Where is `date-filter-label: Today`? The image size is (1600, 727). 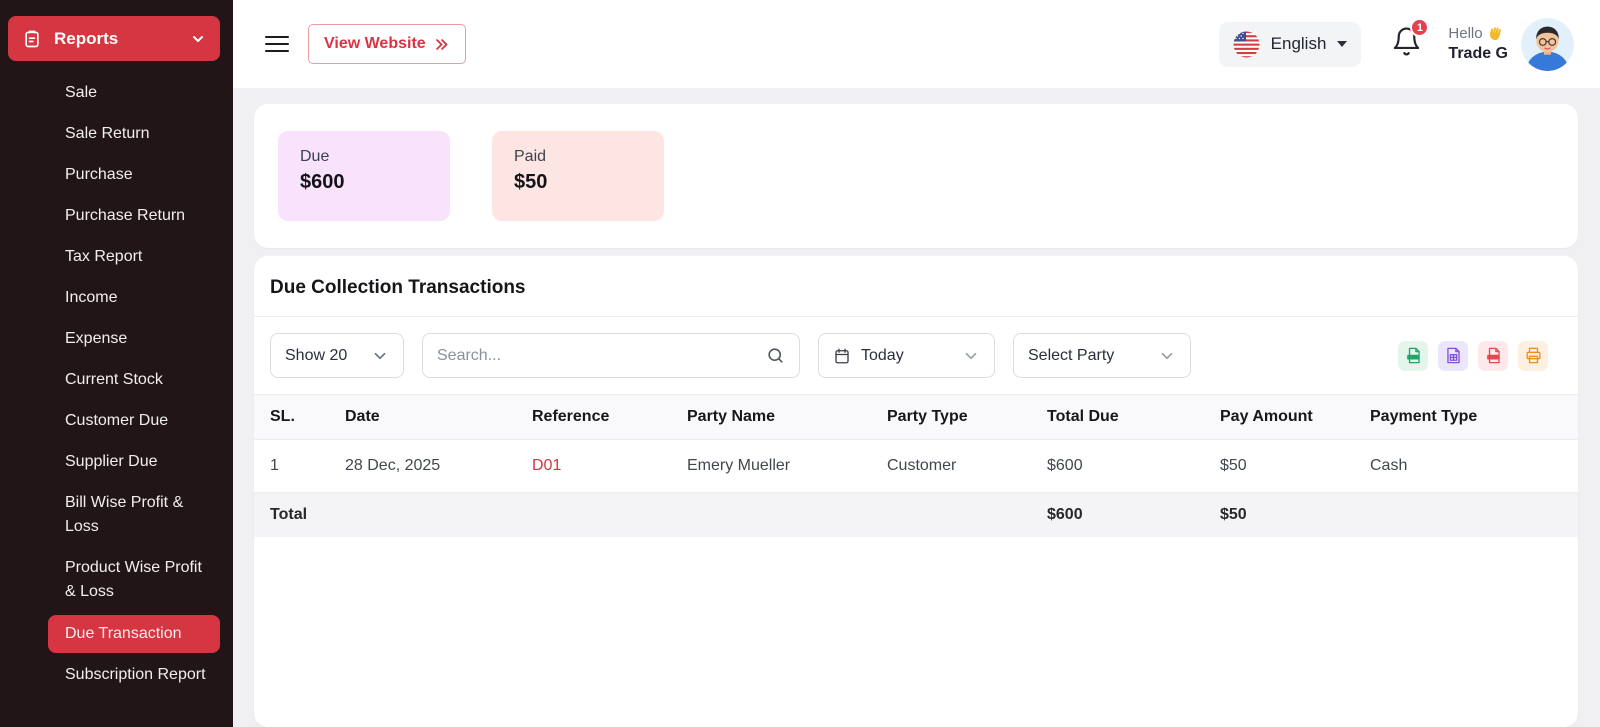 date-filter-label: Today is located at coordinates (882, 355).